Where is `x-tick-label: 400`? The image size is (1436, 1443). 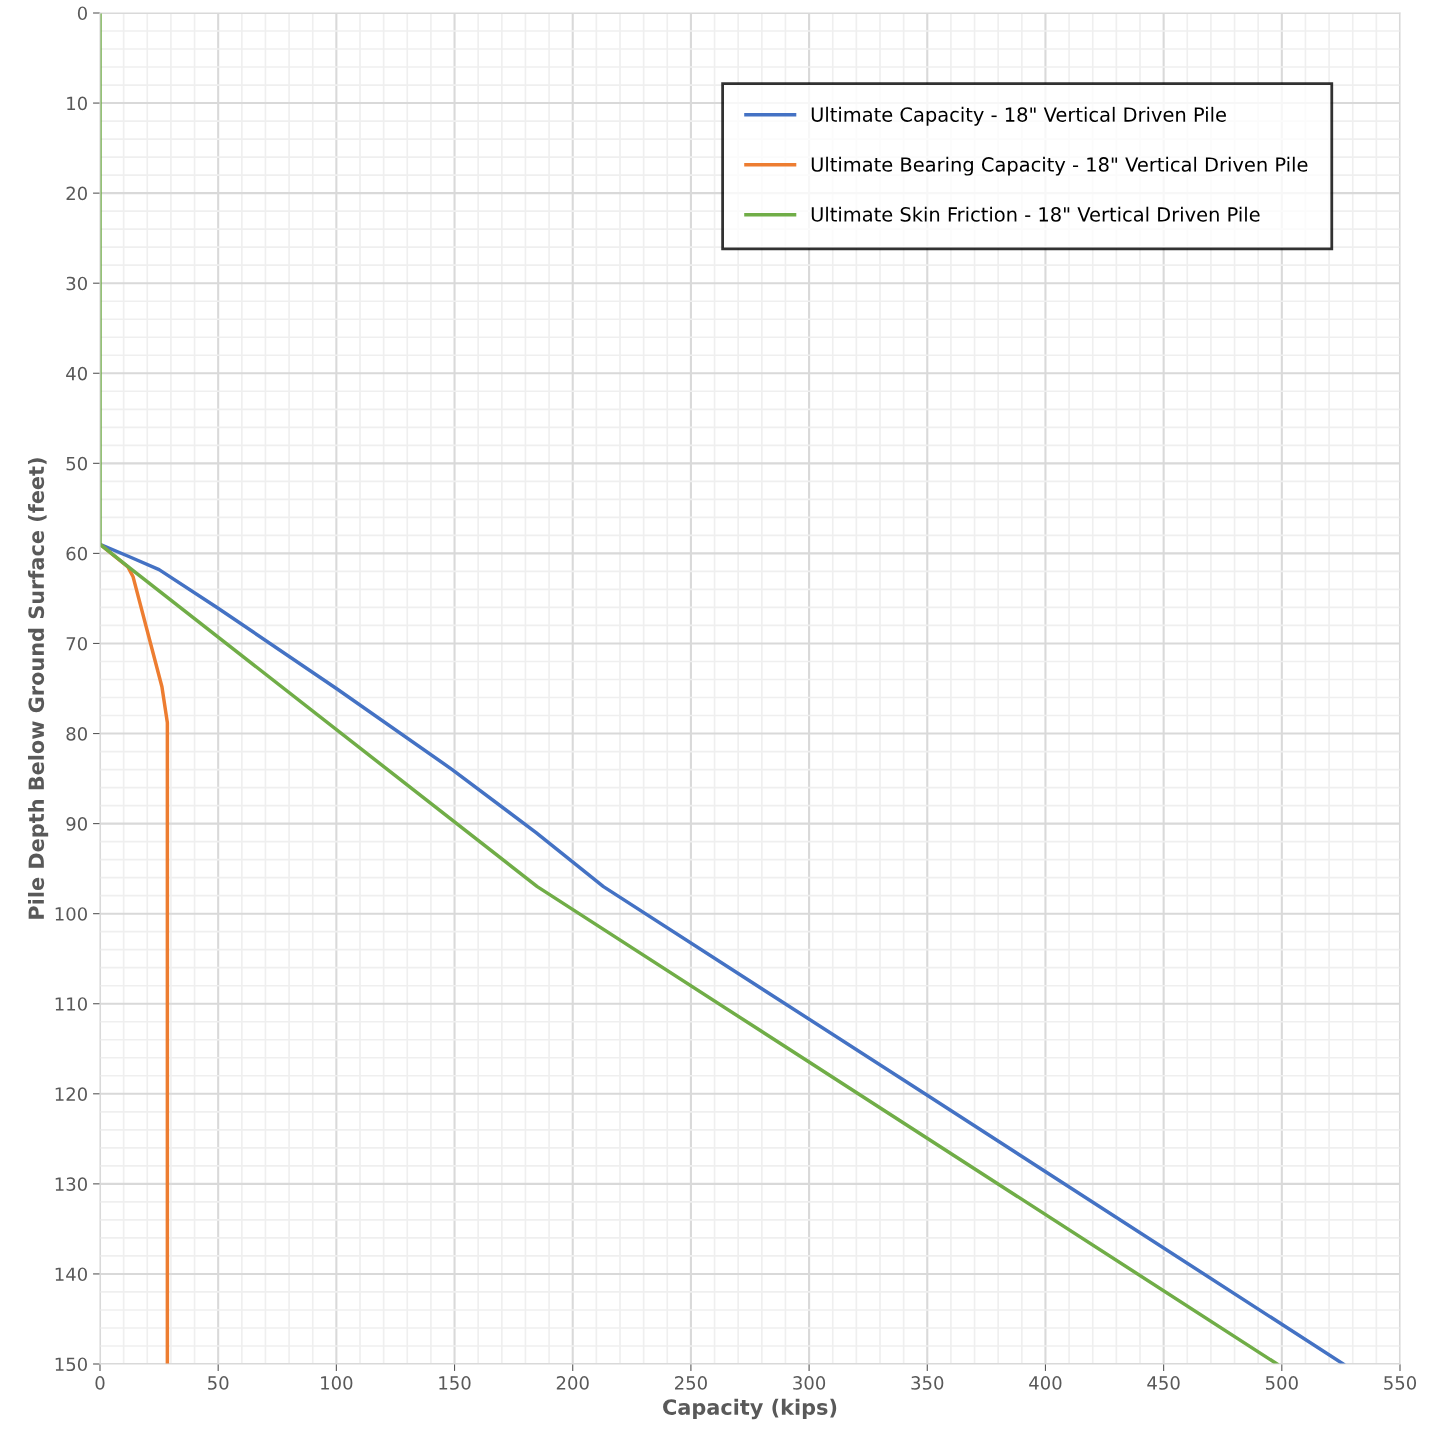
x-tick-label: 400 is located at coordinates (1045, 1383).